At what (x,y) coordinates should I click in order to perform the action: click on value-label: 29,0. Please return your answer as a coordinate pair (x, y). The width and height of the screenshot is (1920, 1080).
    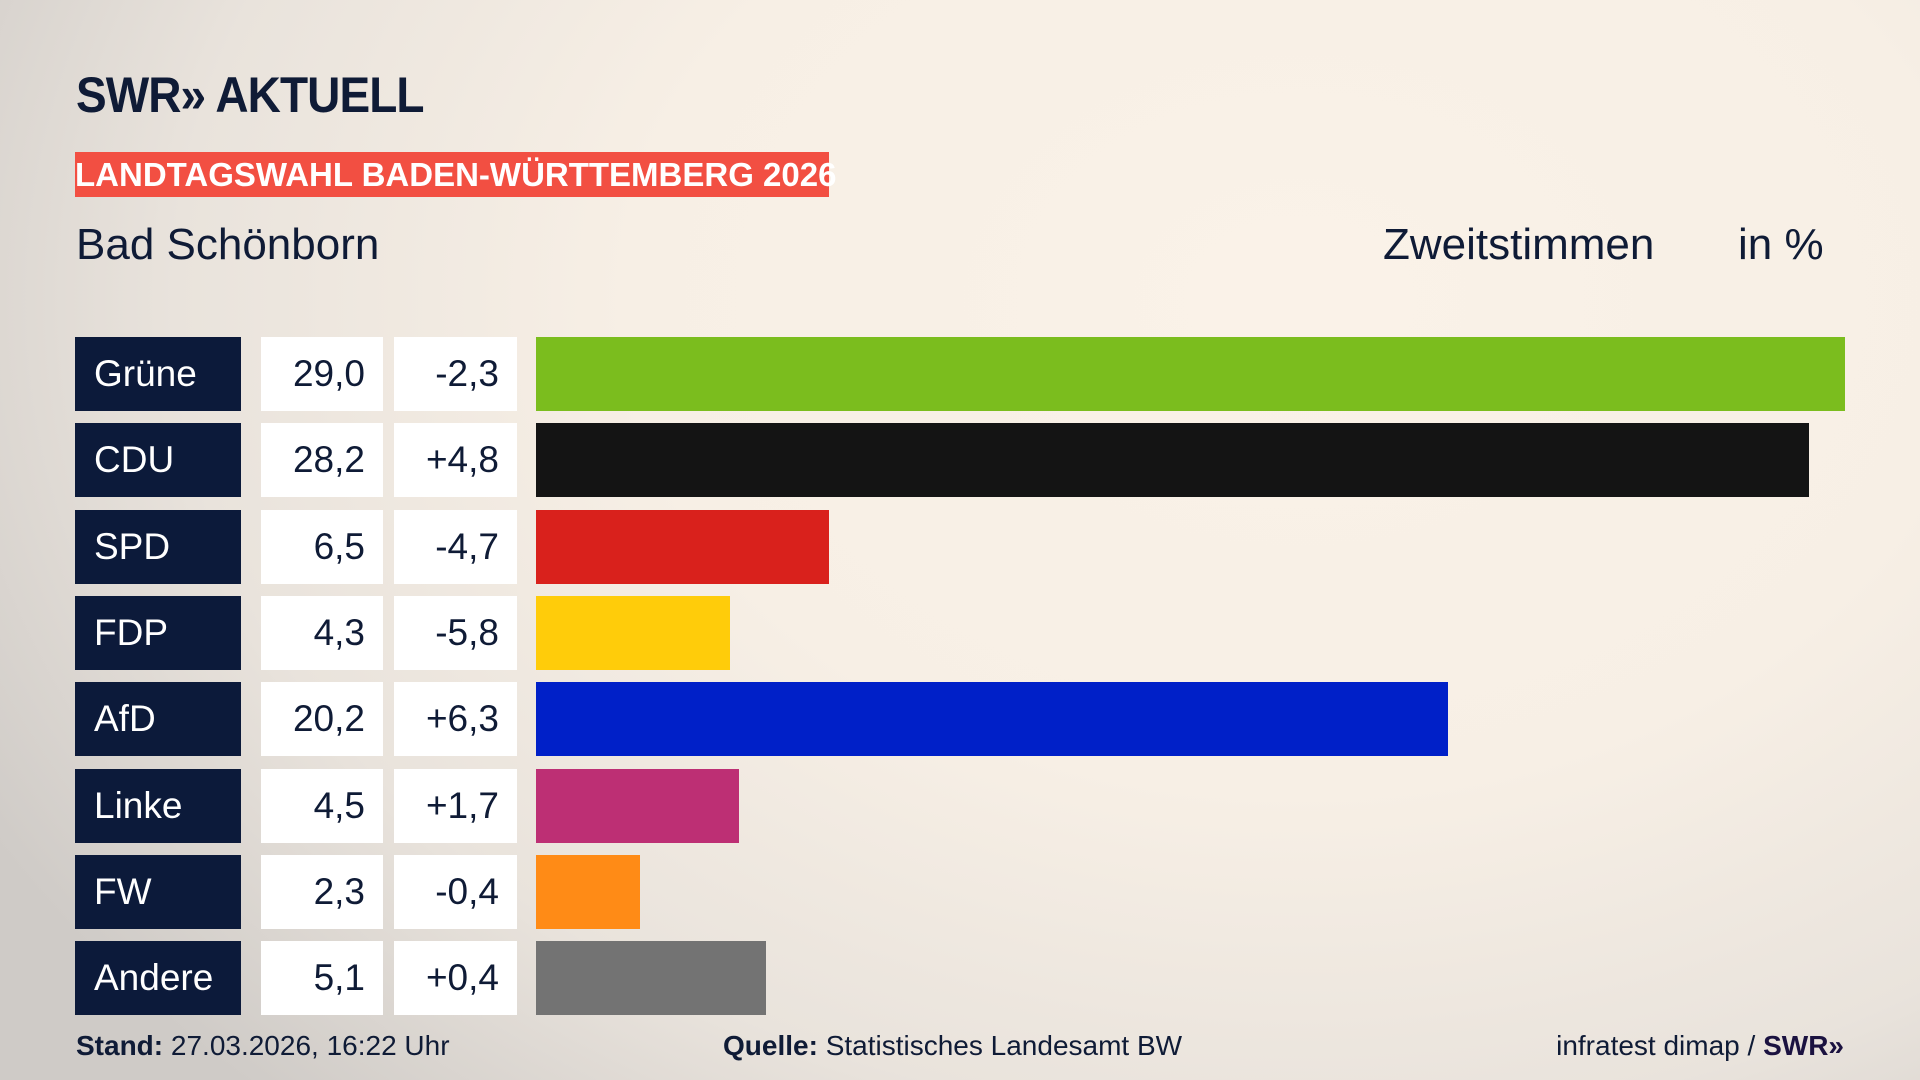
    Looking at the image, I should click on (322, 374).